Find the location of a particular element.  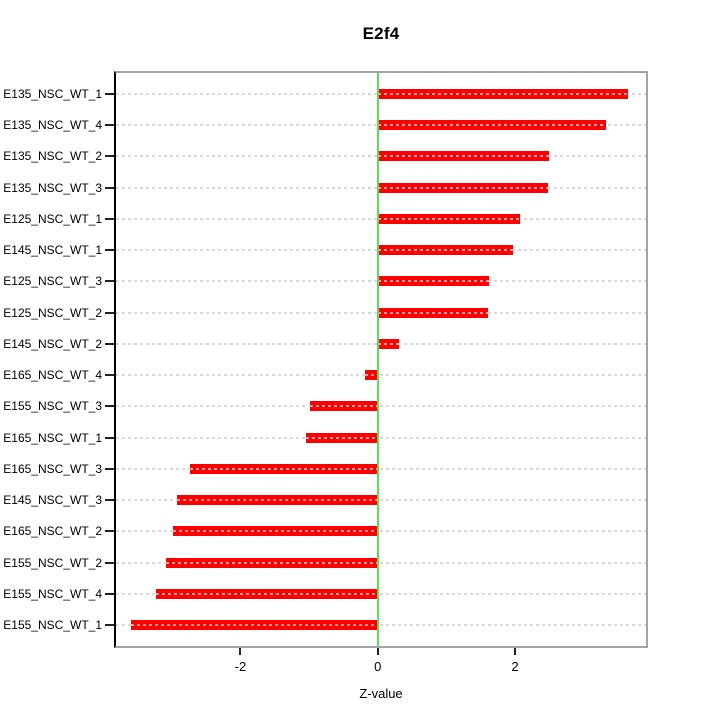

y-axis-label: E165_NSC_WT_3 is located at coordinates (52, 468).